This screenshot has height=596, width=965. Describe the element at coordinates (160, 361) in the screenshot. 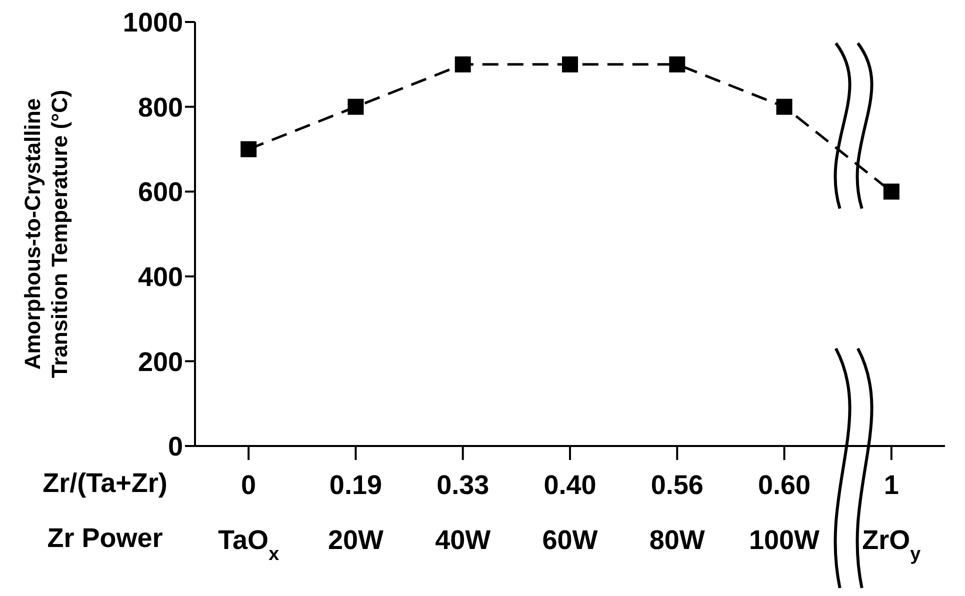

I see `y-tick-label: 200` at that location.